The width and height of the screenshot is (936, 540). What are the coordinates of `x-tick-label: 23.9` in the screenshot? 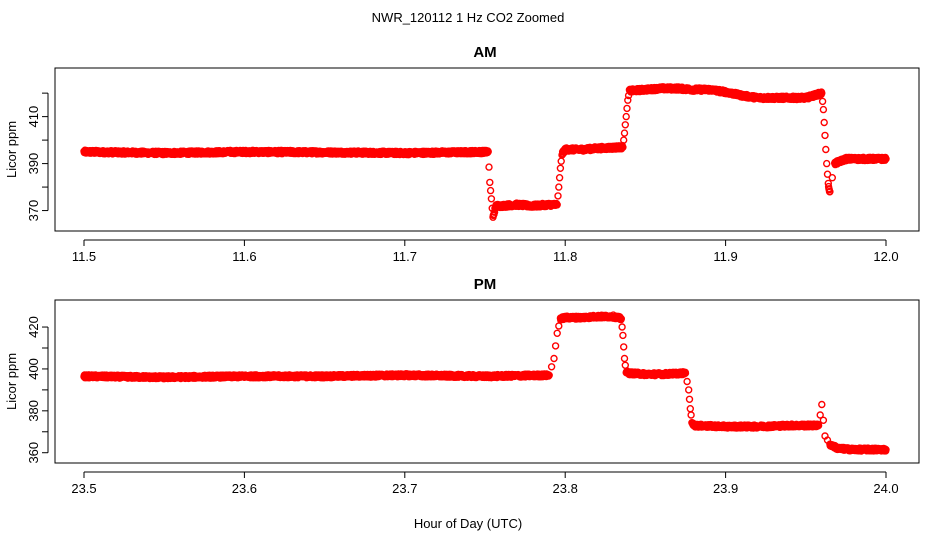 It's located at (725, 488).